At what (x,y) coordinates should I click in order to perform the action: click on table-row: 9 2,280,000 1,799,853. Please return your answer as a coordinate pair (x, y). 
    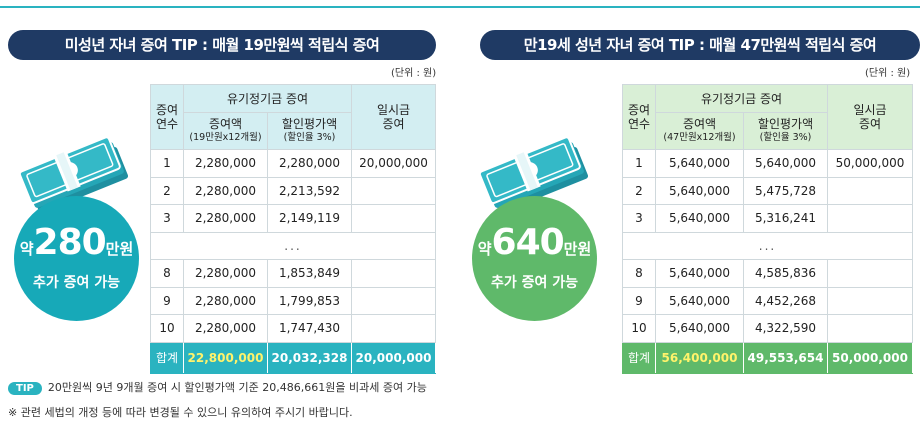
    Looking at the image, I should click on (293, 300).